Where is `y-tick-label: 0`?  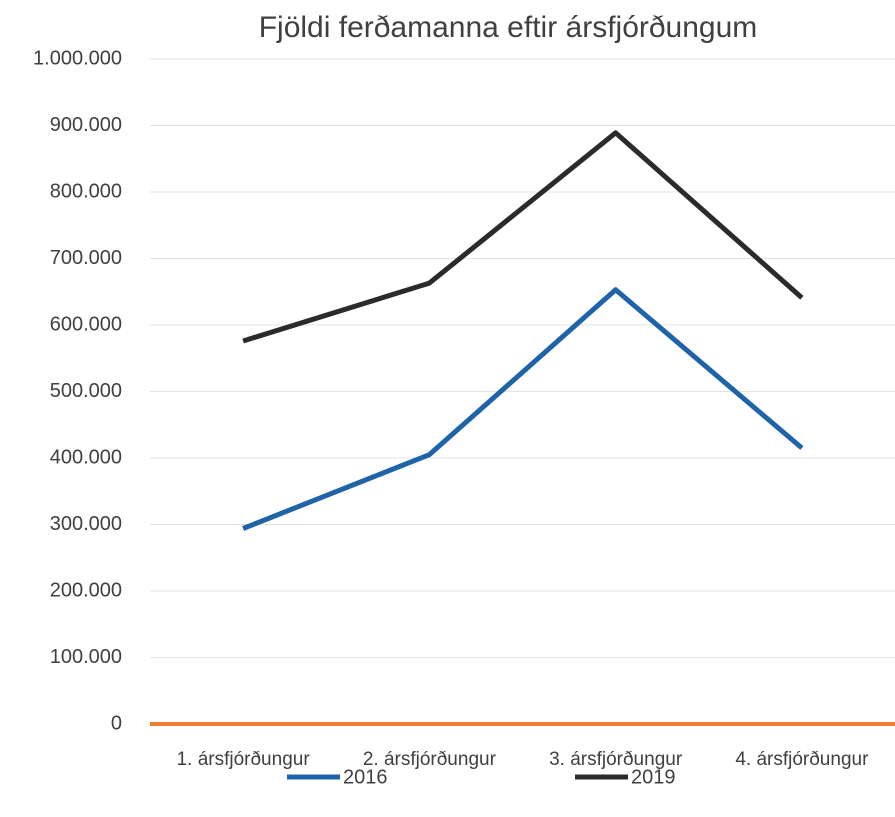 y-tick-label: 0 is located at coordinates (116, 723).